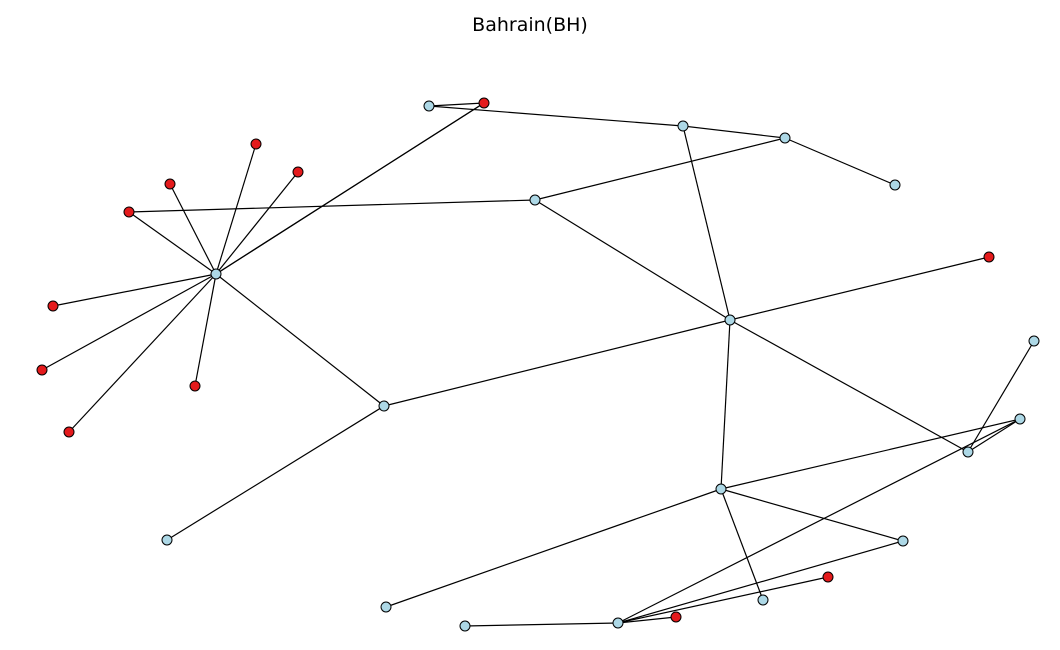 This screenshot has width=1060, height=650. I want to click on edge-h5-h2, so click(557, 363).